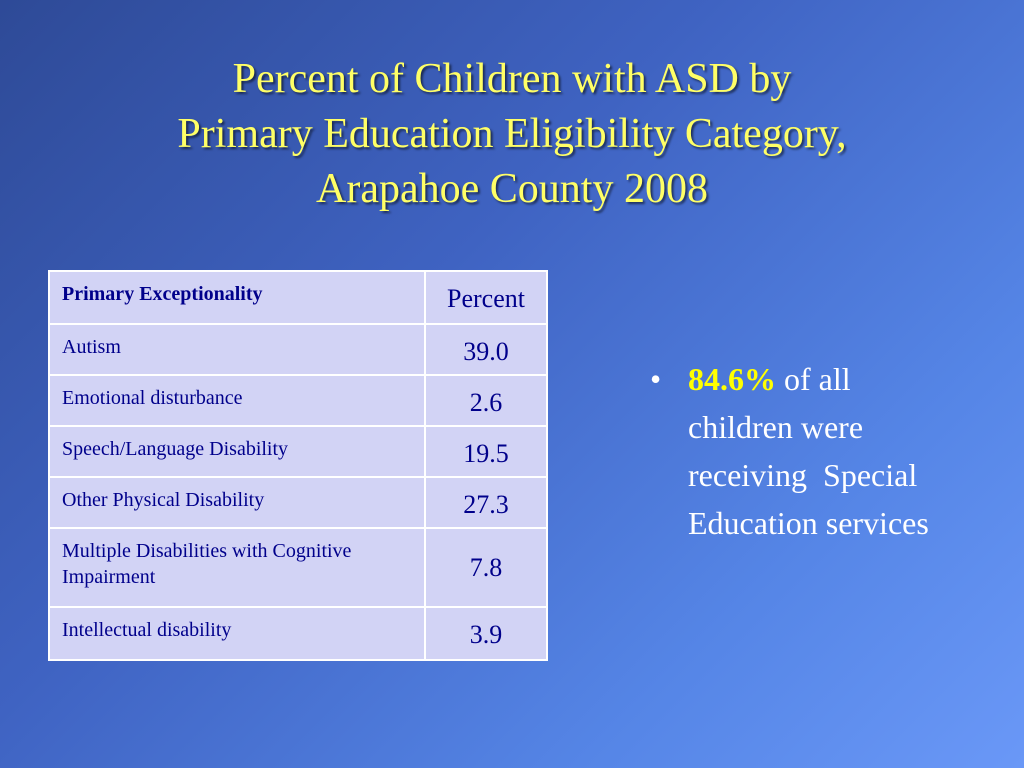 The image size is (1024, 768). I want to click on row-percent: 3.9, so click(486, 633).